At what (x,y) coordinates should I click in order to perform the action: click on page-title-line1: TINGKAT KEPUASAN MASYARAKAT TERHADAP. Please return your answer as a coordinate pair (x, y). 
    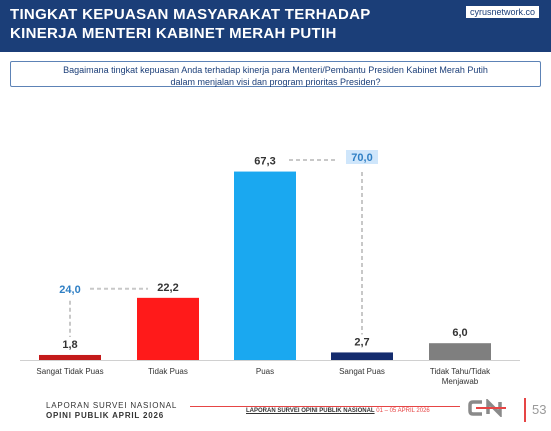
    Looking at the image, I should click on (190, 14).